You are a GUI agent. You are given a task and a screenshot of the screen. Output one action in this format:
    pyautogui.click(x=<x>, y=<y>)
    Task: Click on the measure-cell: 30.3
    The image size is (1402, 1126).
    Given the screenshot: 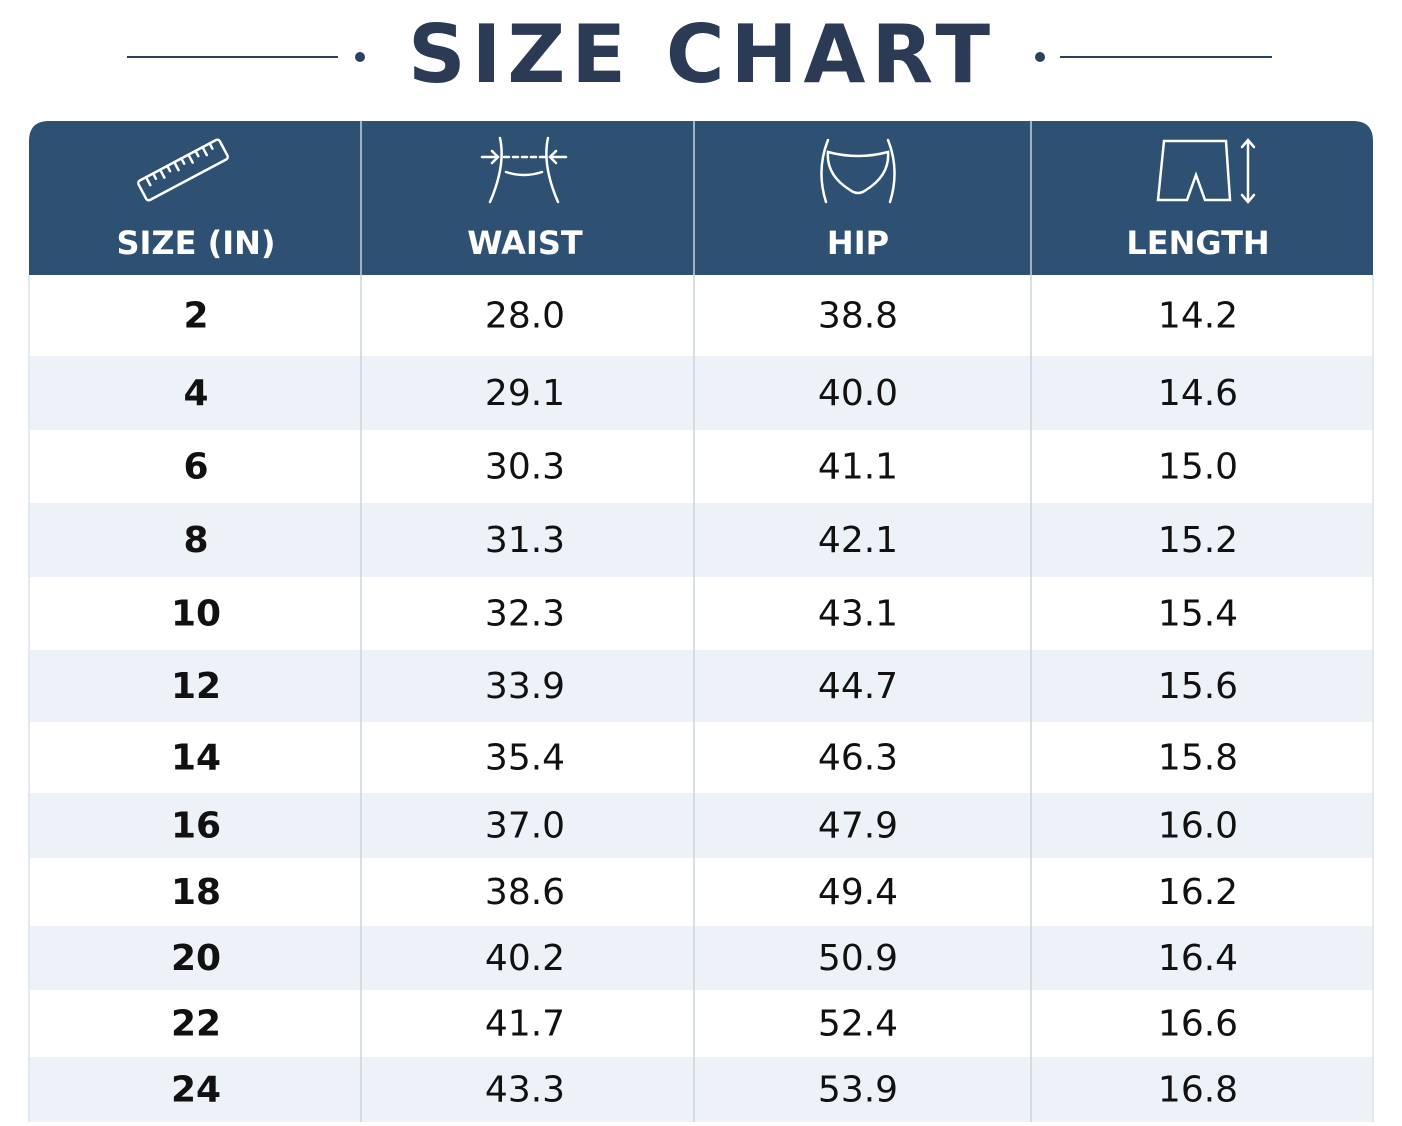 What is the action you would take?
    pyautogui.click(x=525, y=467)
    